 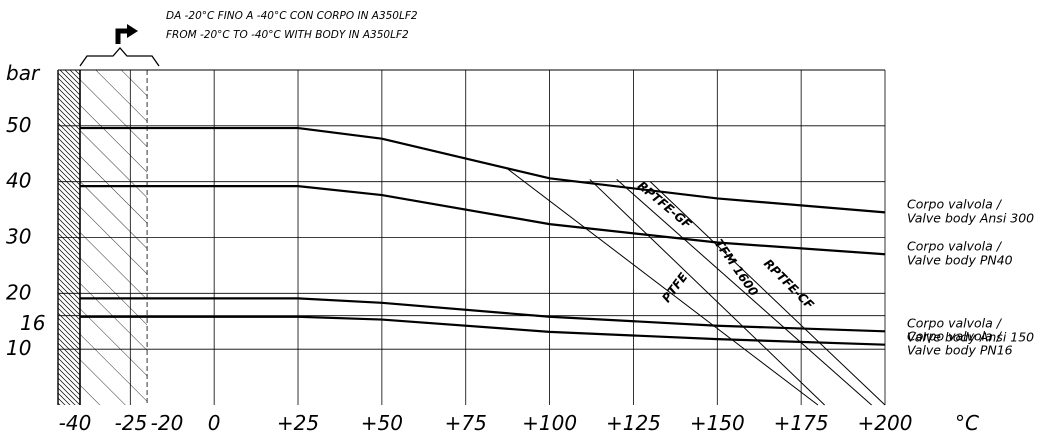 What do you see at coordinates (960, 350) in the screenshot?
I see `body-label-line2: Valve body PN16` at bounding box center [960, 350].